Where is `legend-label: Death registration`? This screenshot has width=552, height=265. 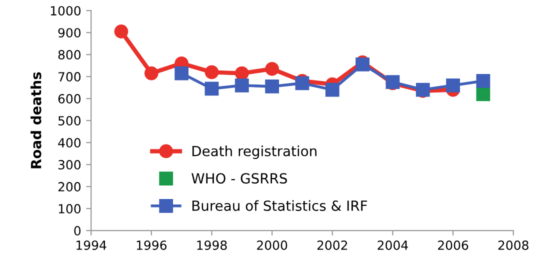
legend-label: Death registration is located at coordinates (254, 152).